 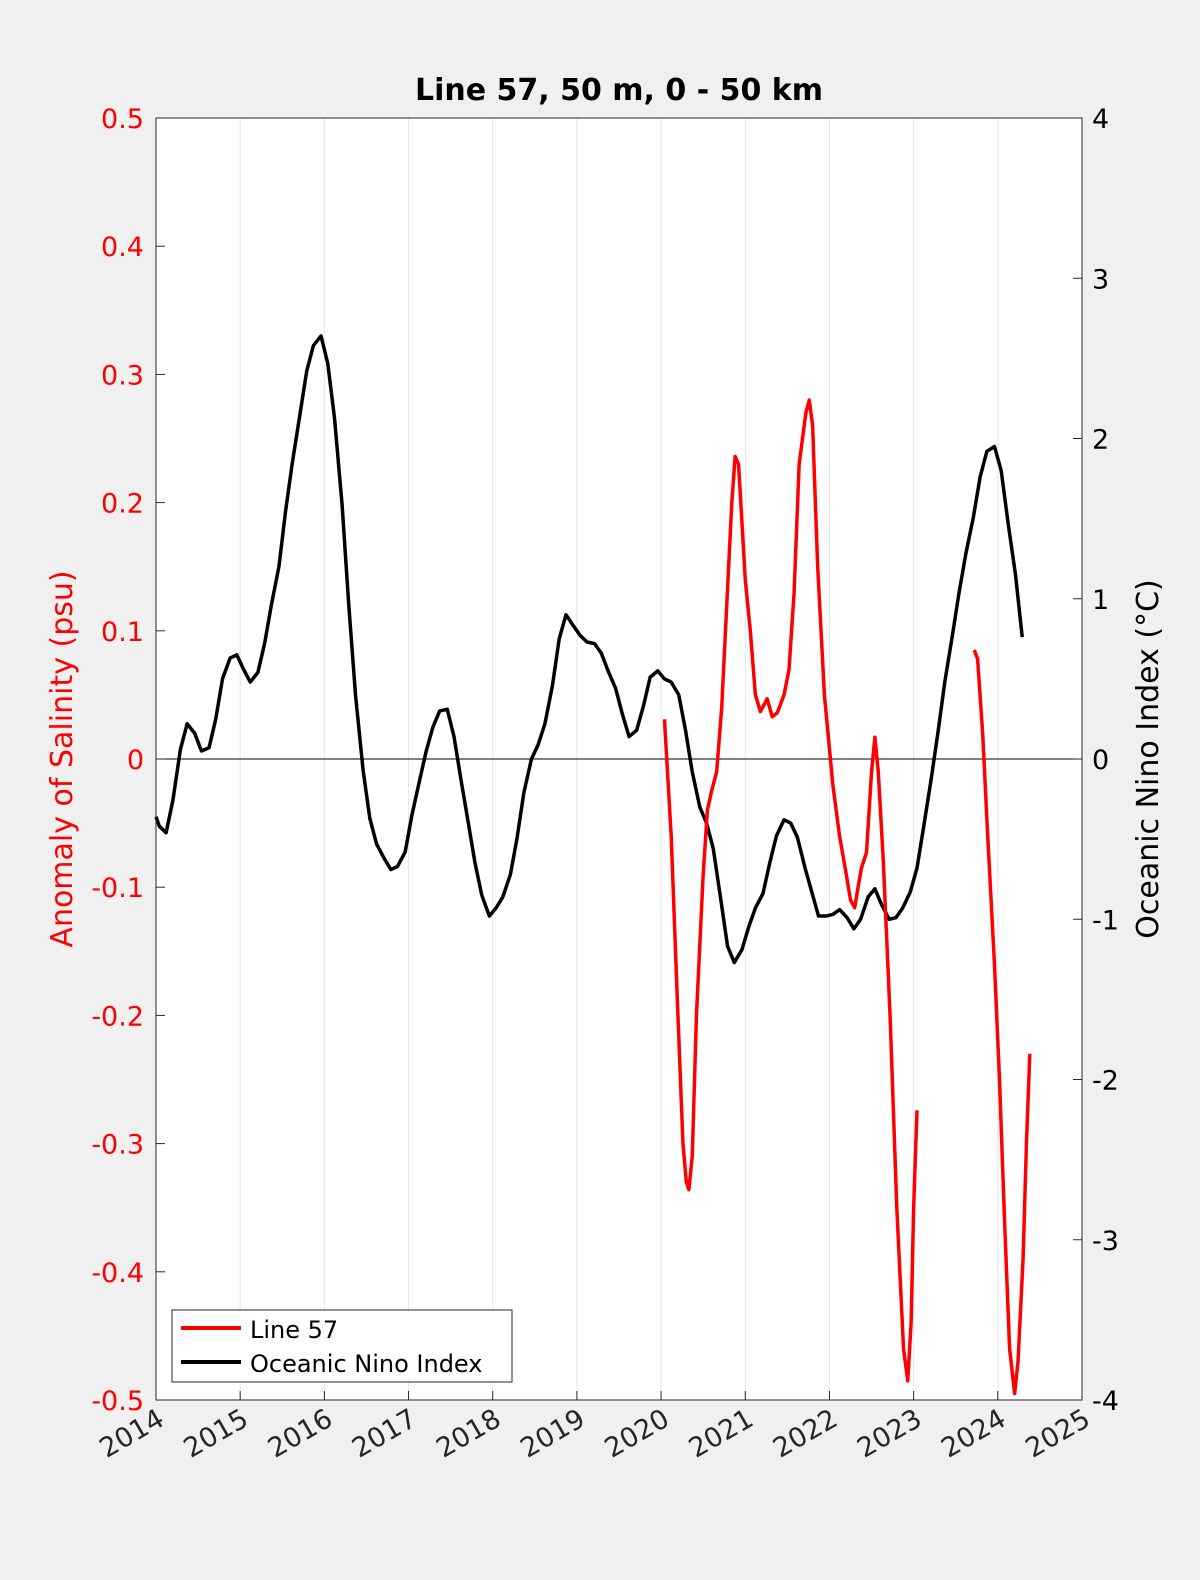 What do you see at coordinates (1100, 279) in the screenshot?
I see `right-tick-label: 3` at bounding box center [1100, 279].